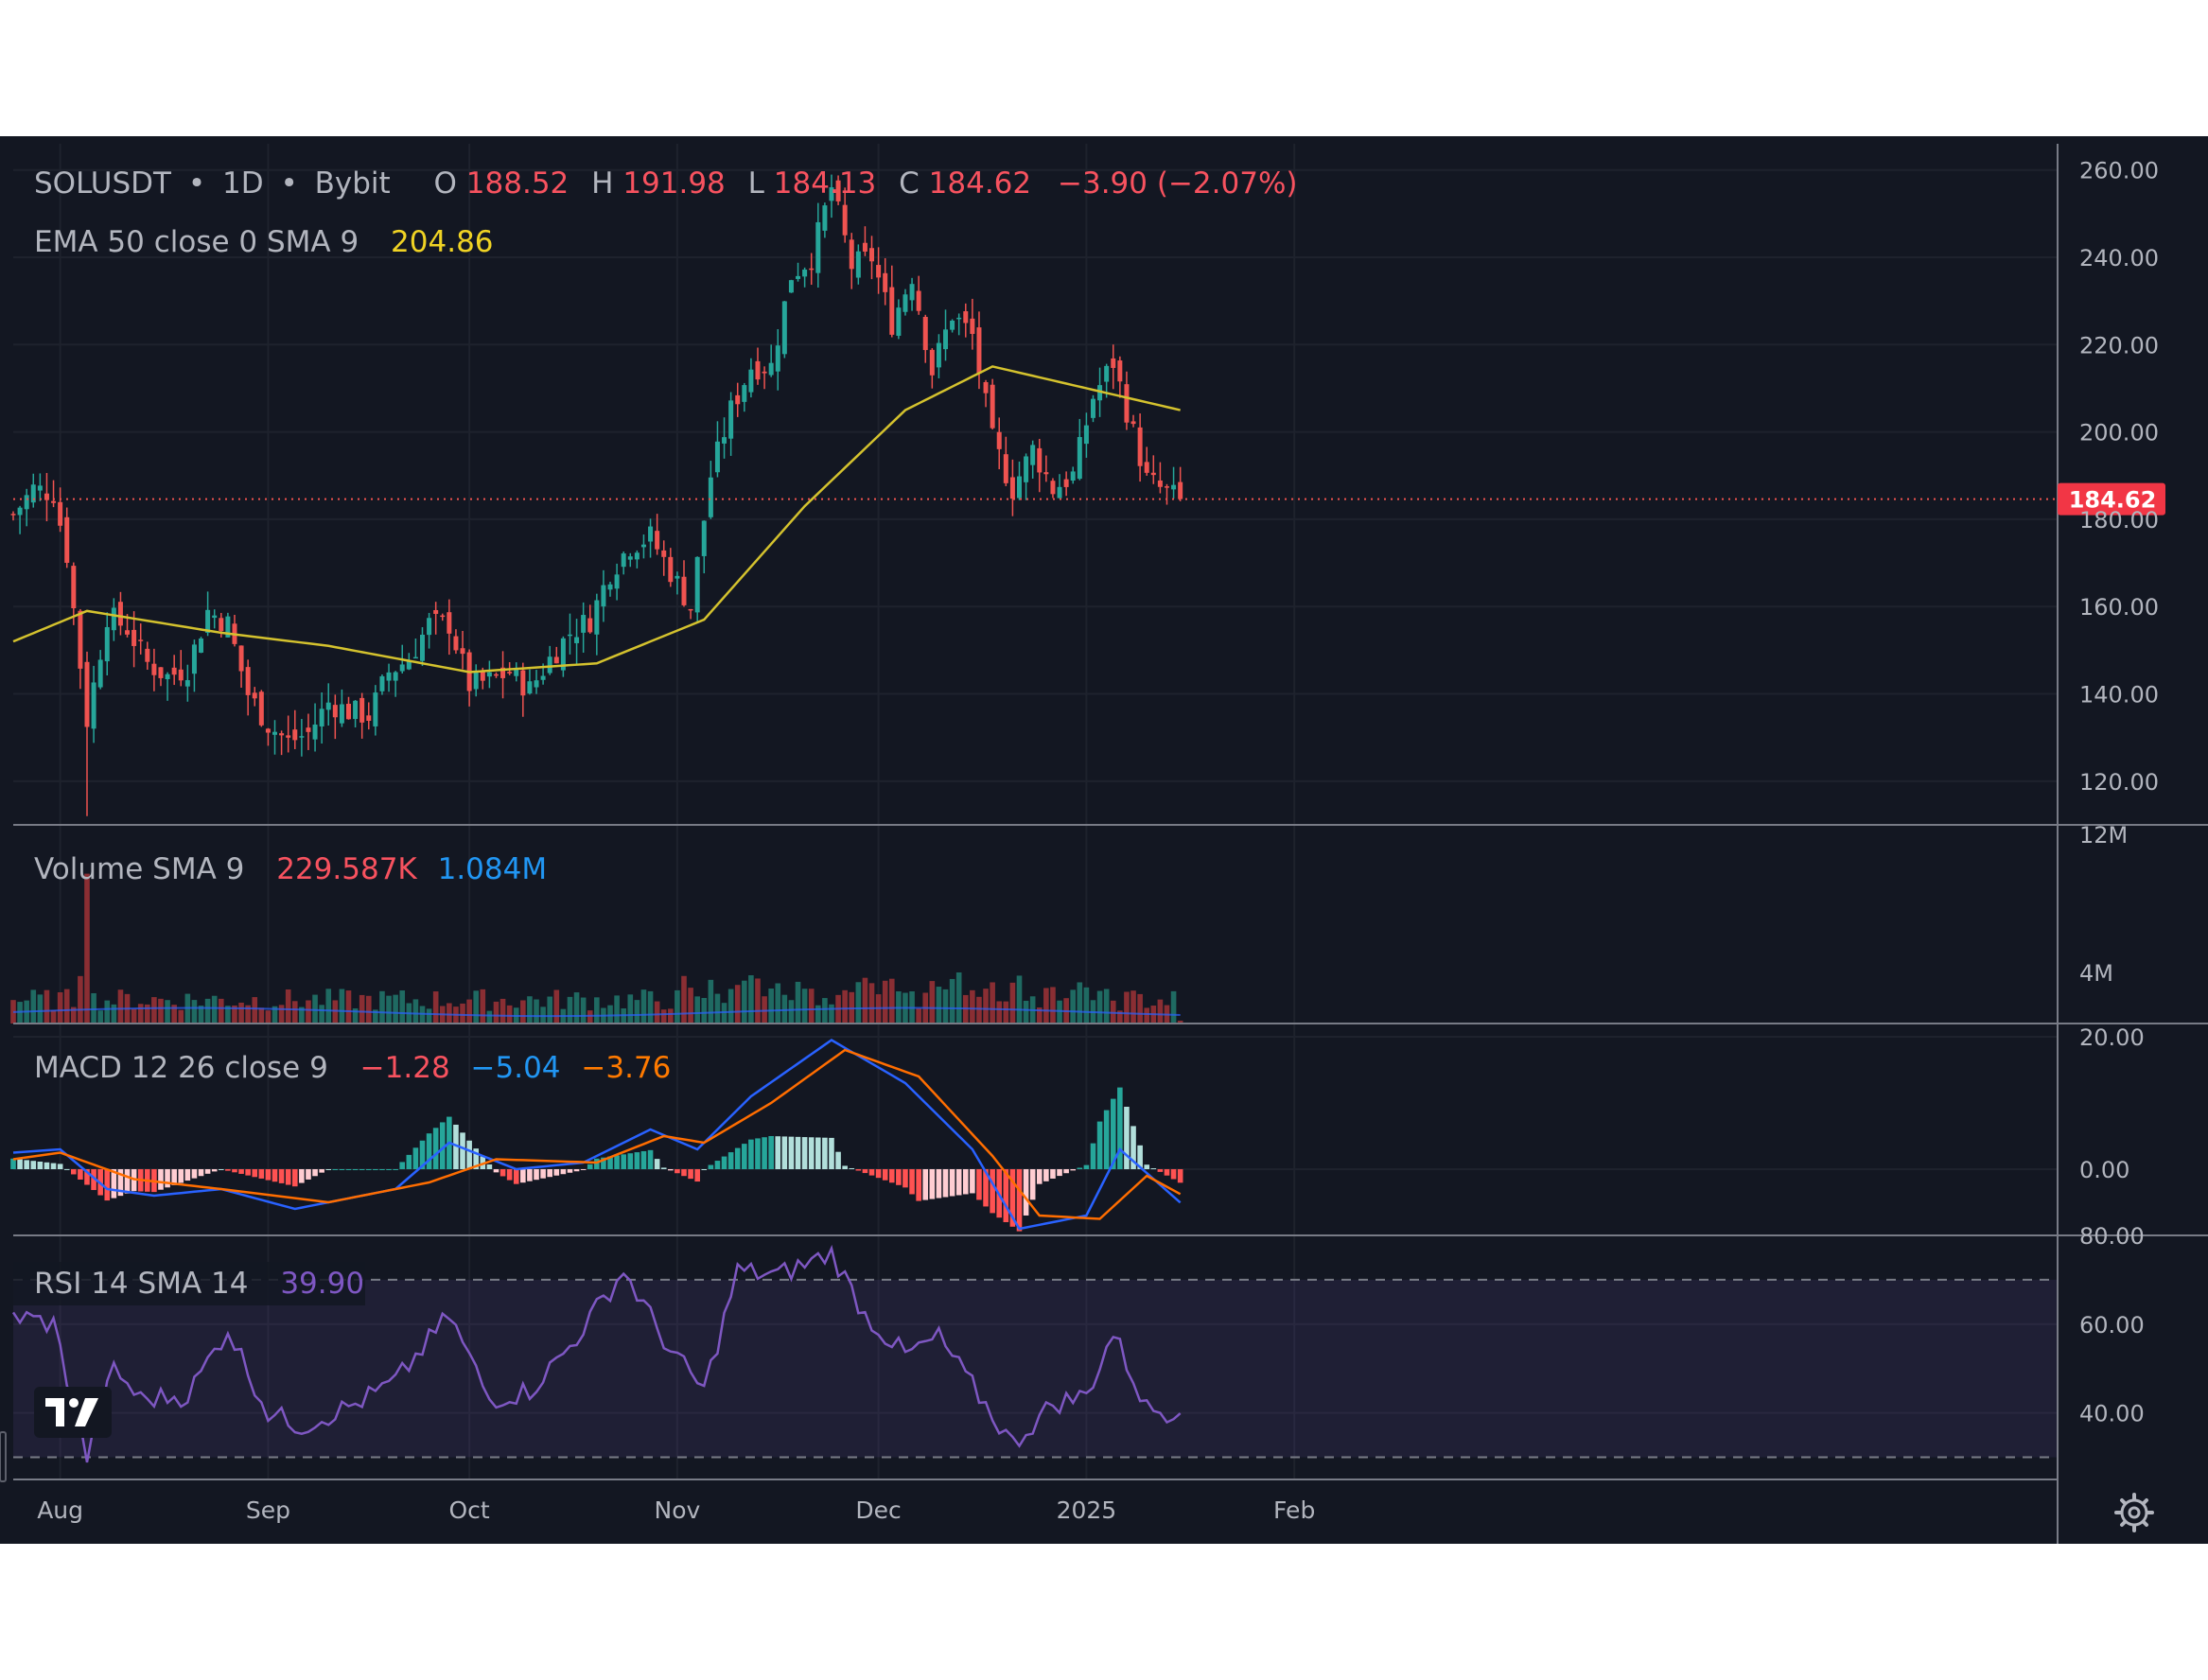 This screenshot has height=1680, width=2208. I want to click on macd-legend-label: MACD 12 26 close 9, so click(181, 1068).